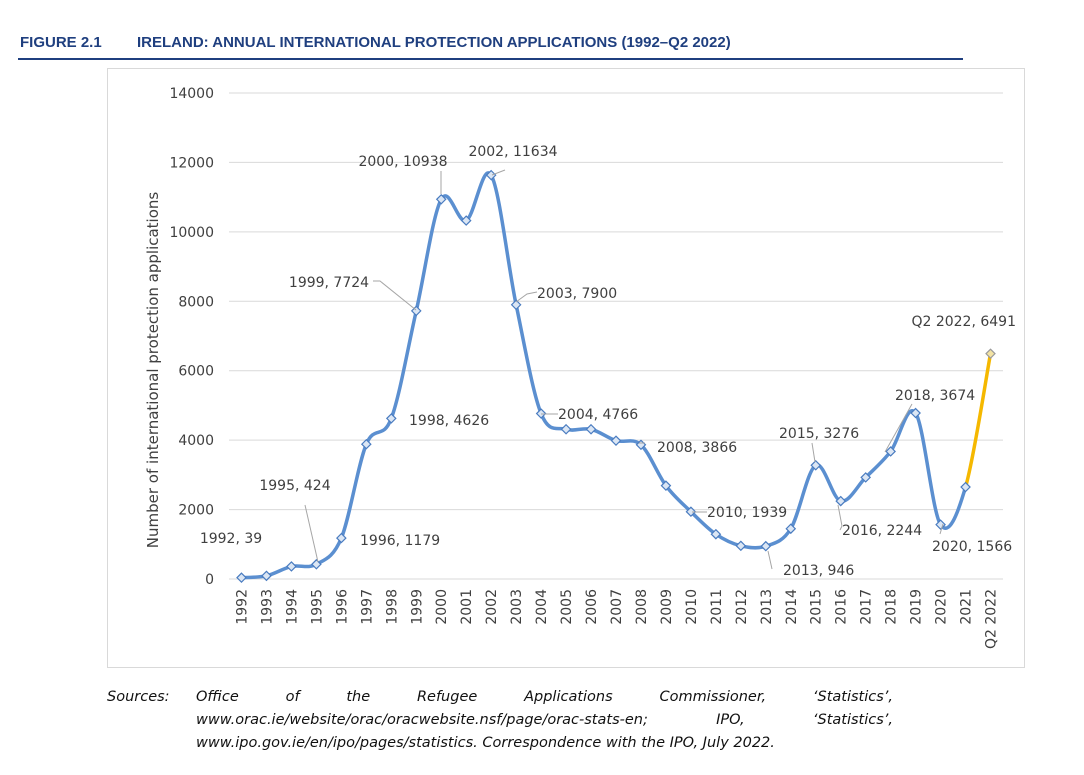 Image resolution: width=1084 pixels, height=775 pixels. Describe the element at coordinates (191, 94) in the screenshot. I see `y-tick-label: 14000` at that location.